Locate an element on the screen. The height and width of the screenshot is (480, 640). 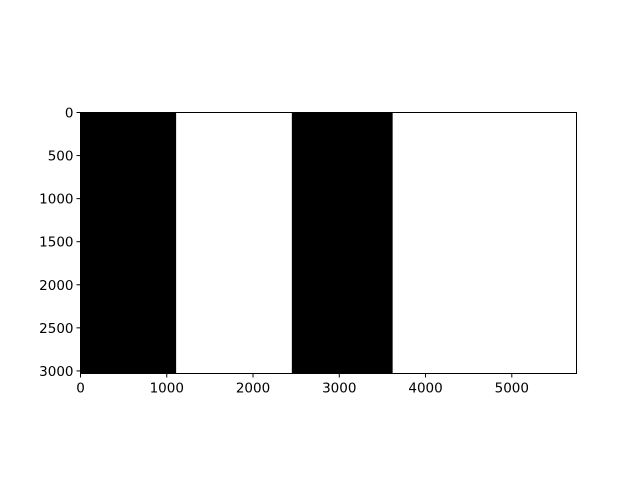
x-tick-label: 4000 is located at coordinates (425, 389).